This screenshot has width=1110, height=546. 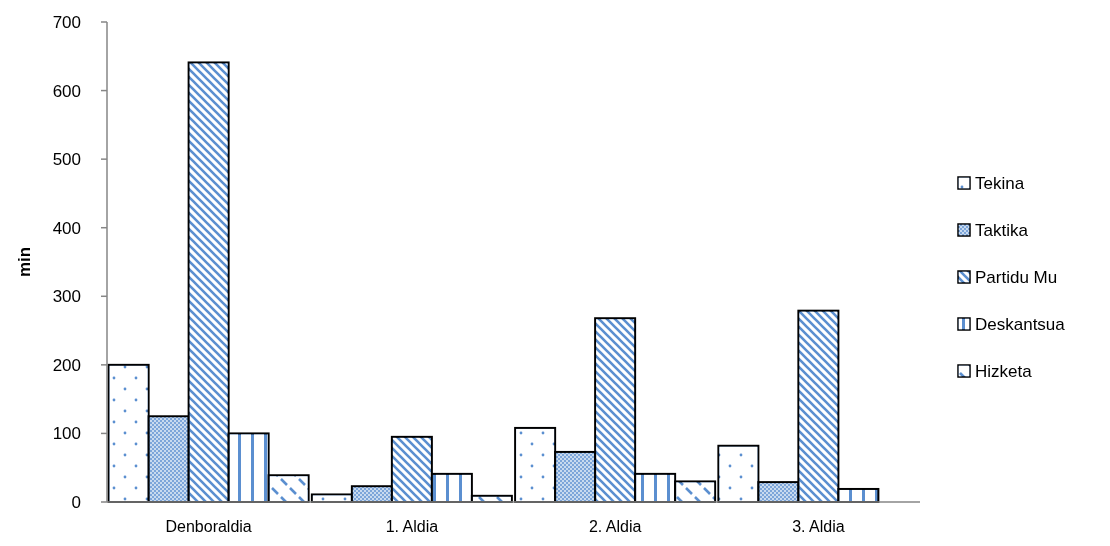 I want to click on x-tick-label: 3. Aldia, so click(x=818, y=526).